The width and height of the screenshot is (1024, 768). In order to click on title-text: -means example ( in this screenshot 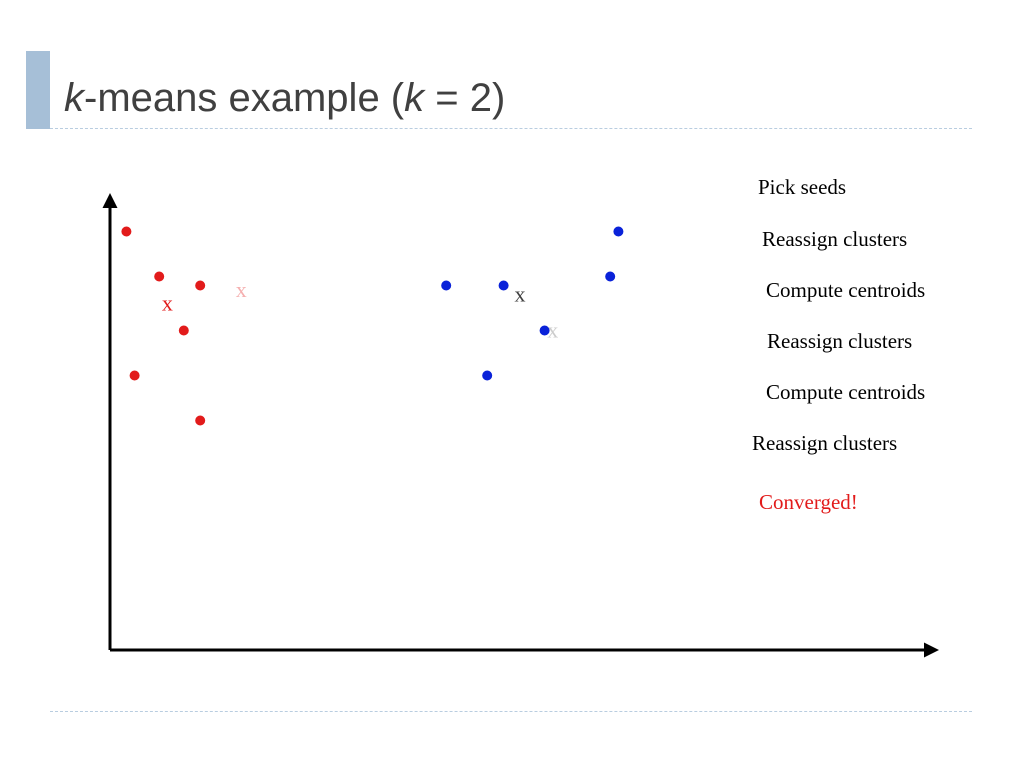, I will do `click(244, 98)`.